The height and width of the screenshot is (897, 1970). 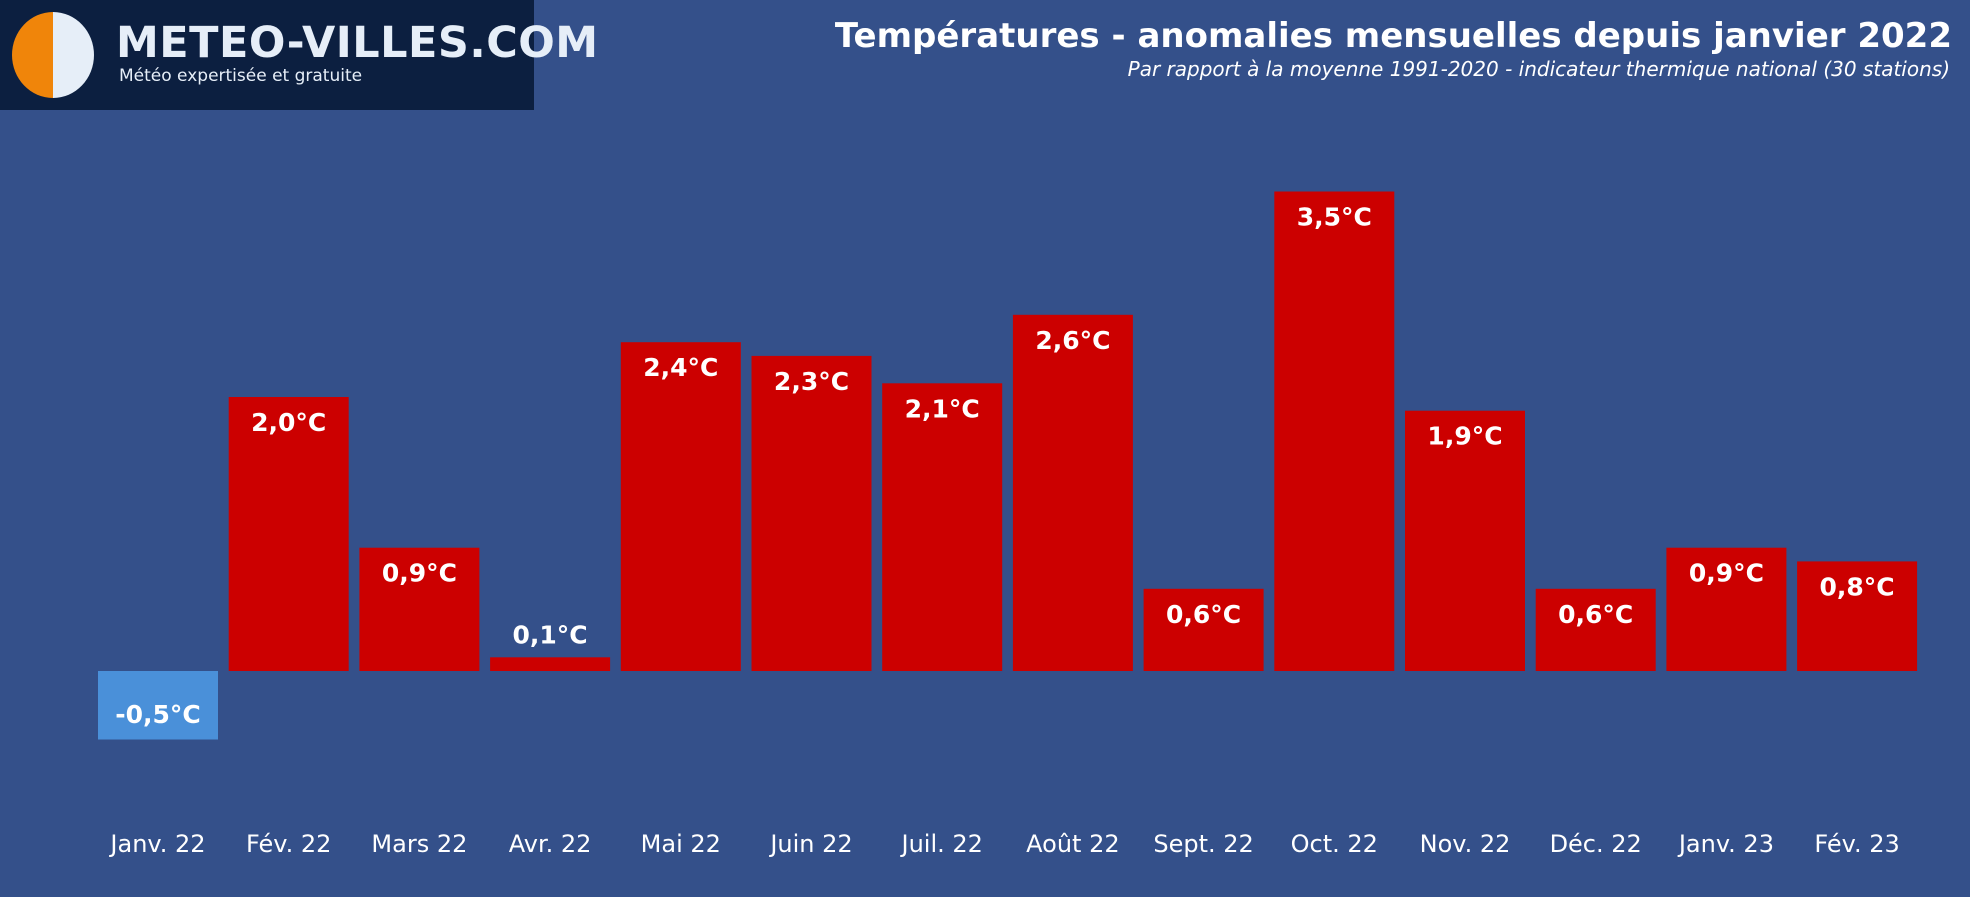 I want to click on data-label-2: 0,9°C, so click(x=419, y=573).